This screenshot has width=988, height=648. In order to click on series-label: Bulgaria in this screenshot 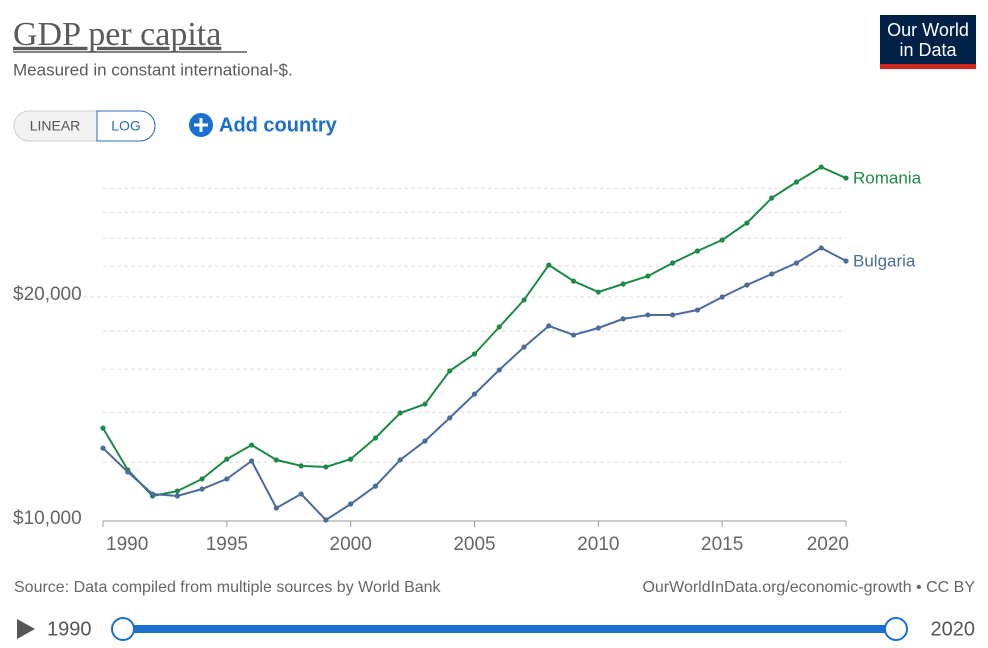, I will do `click(884, 260)`.